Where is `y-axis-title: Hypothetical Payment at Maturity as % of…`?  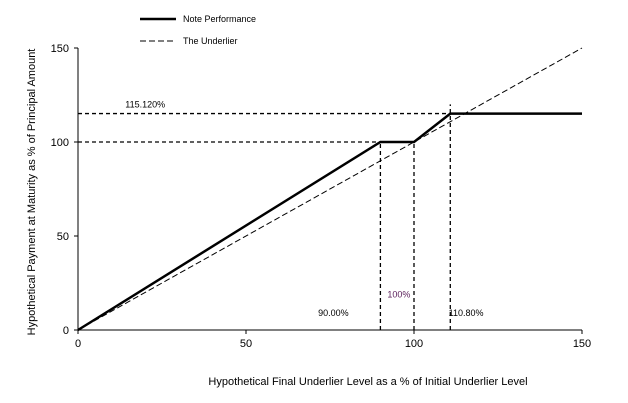
y-axis-title: Hypothetical Payment at Maturity as % of… is located at coordinates (32, 192).